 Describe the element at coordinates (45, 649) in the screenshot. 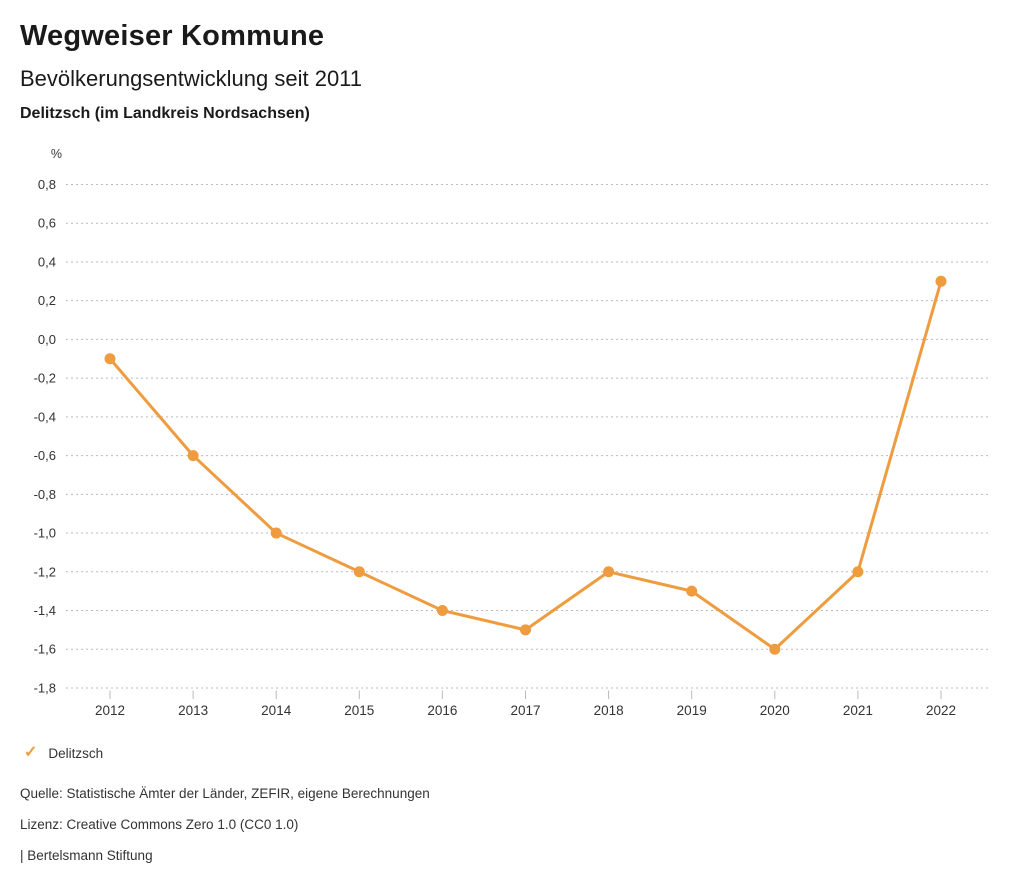

I see `y-tick-label: -1,6` at that location.